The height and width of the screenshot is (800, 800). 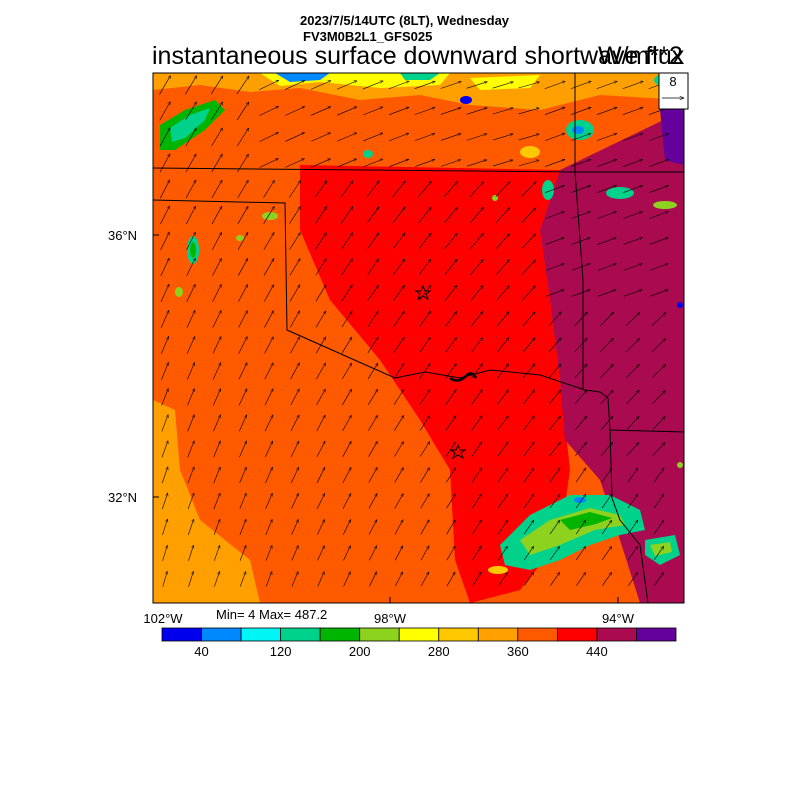 I want to click on lon-label-102w: 102°W, so click(x=163, y=618).